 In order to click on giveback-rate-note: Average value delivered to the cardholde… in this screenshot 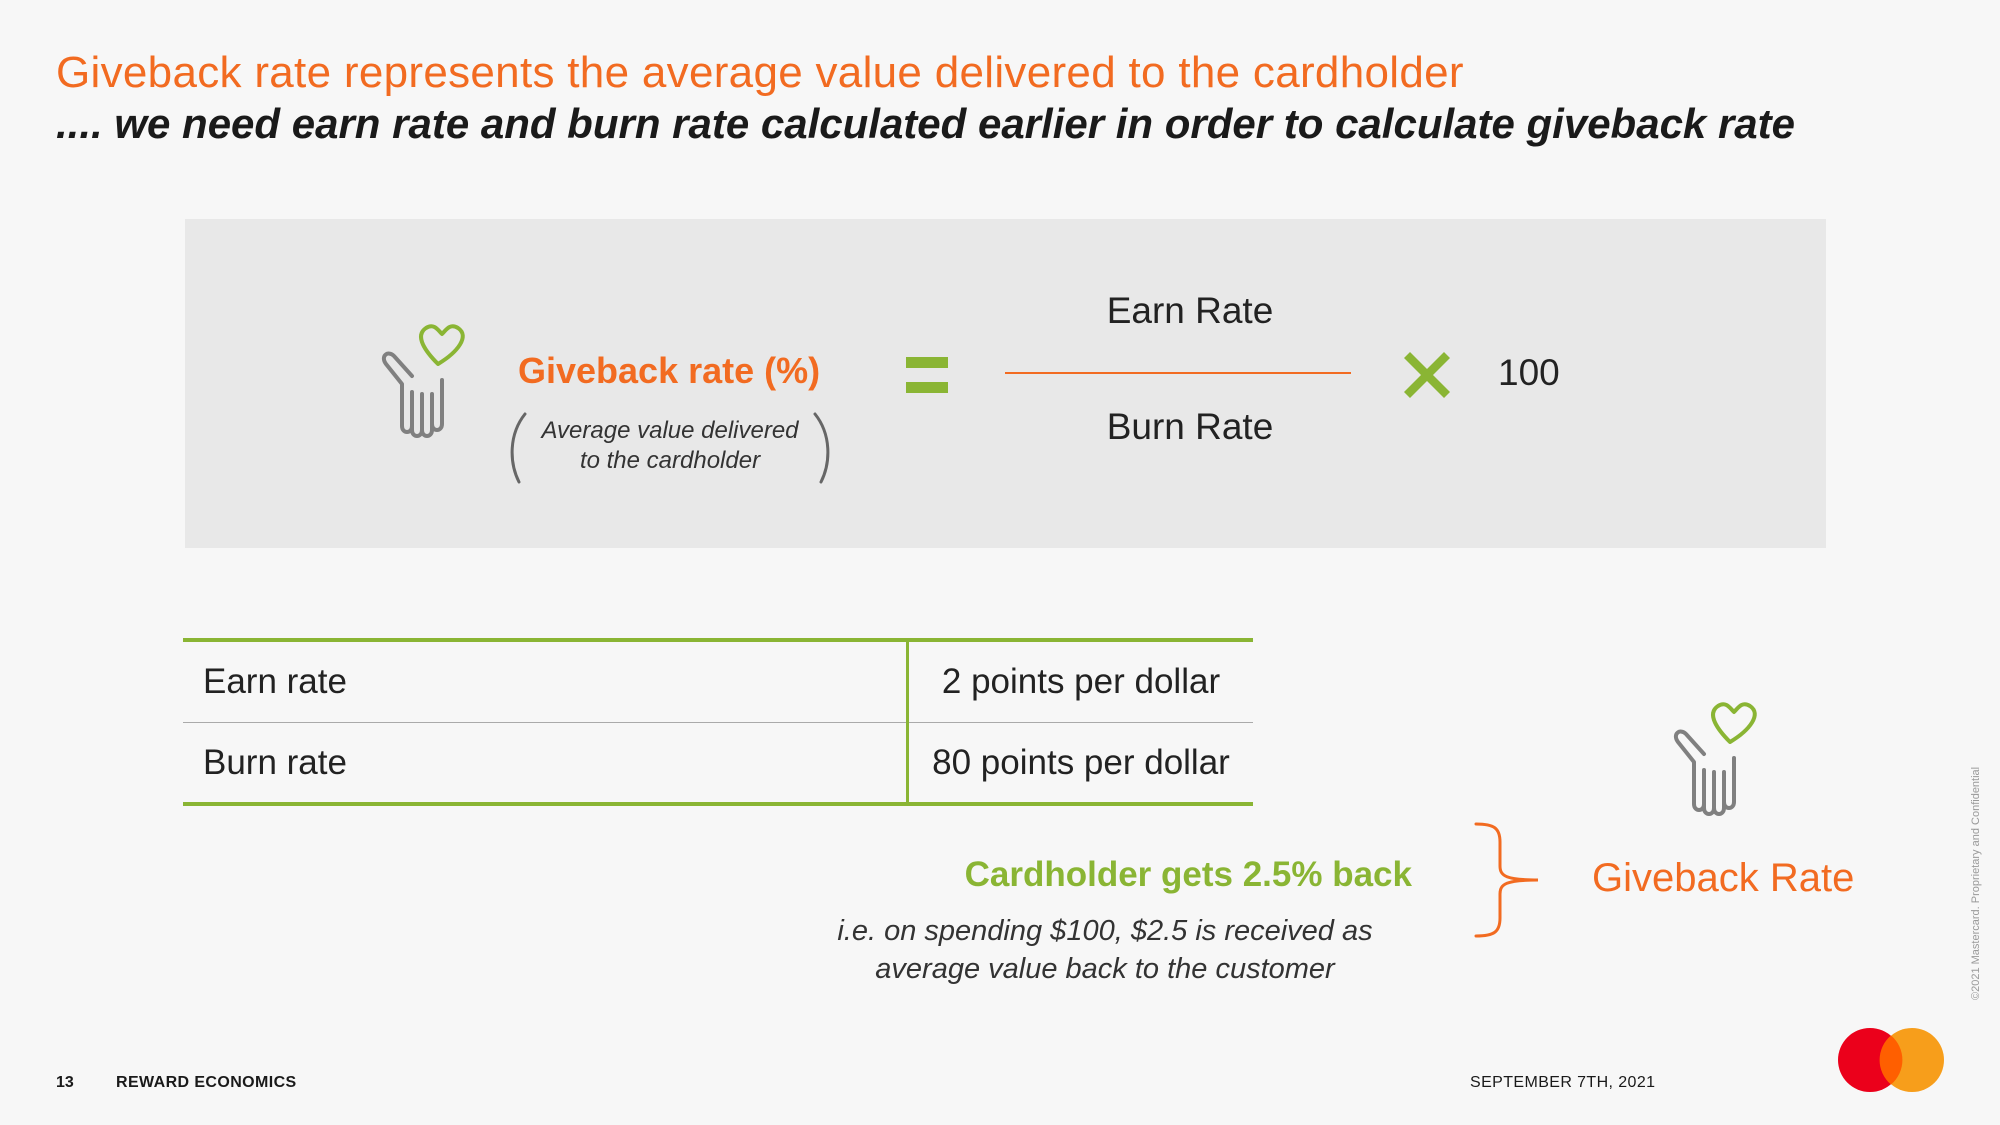, I will do `click(670, 448)`.